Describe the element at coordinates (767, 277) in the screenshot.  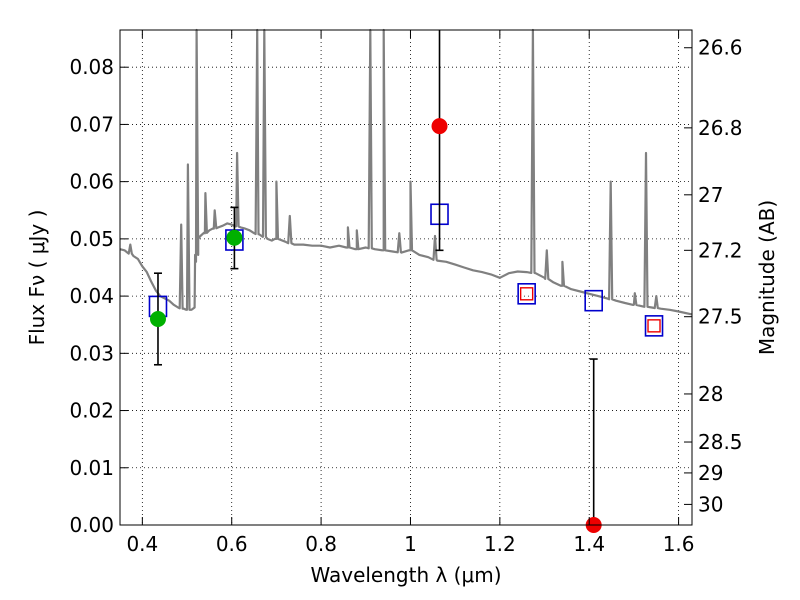
I see `y2-axis-label: Magnitude (AB)` at that location.